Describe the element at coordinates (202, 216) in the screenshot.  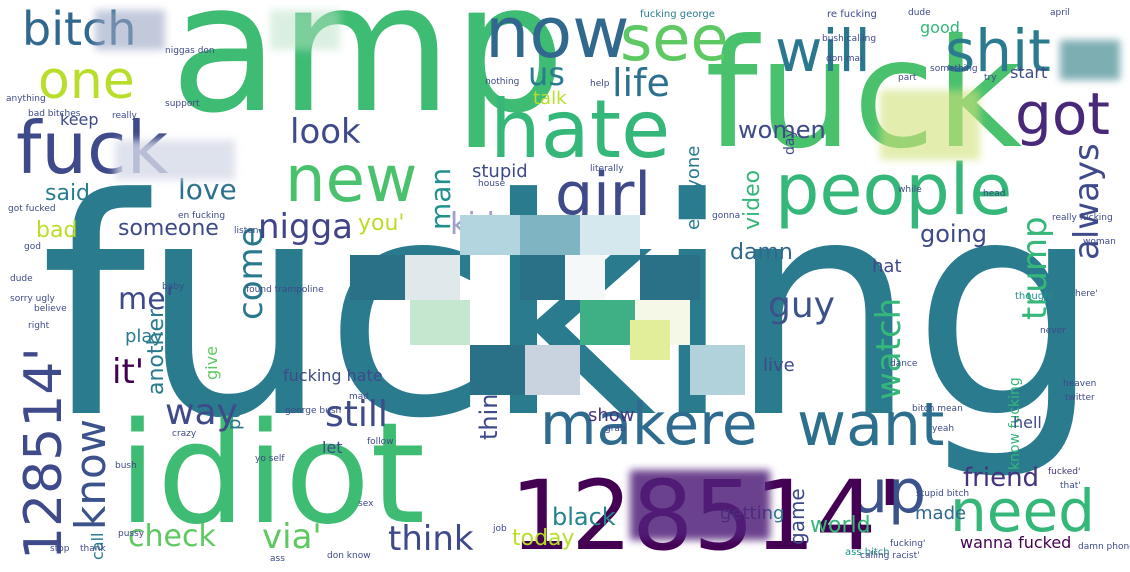
I see `cloud-word: en fucking` at that location.